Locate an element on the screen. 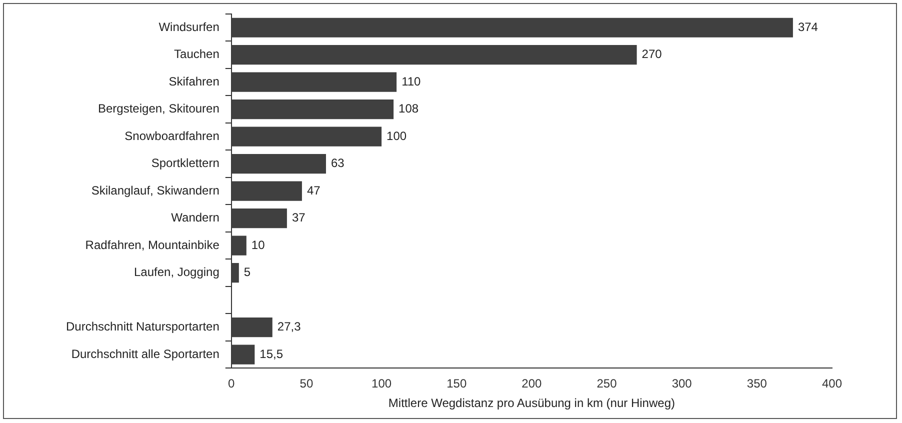  x-tick-label: 100 is located at coordinates (382, 383).